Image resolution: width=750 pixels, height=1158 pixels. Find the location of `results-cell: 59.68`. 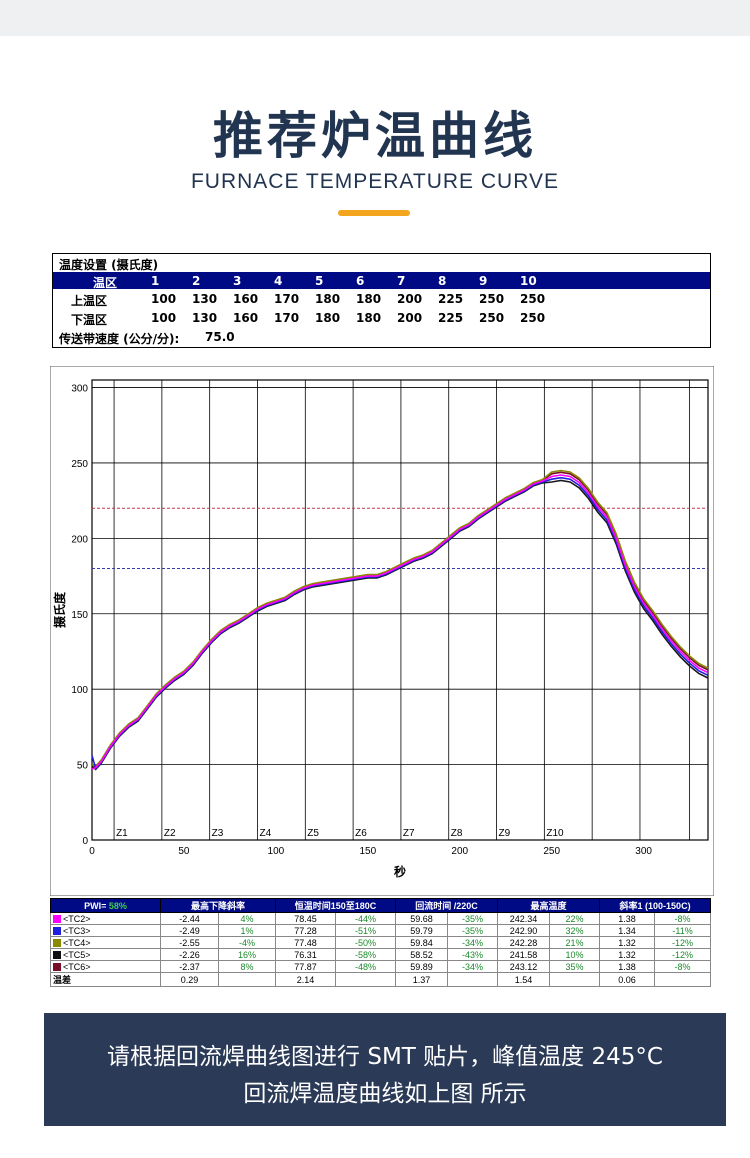

results-cell: 59.68 is located at coordinates (422, 918).